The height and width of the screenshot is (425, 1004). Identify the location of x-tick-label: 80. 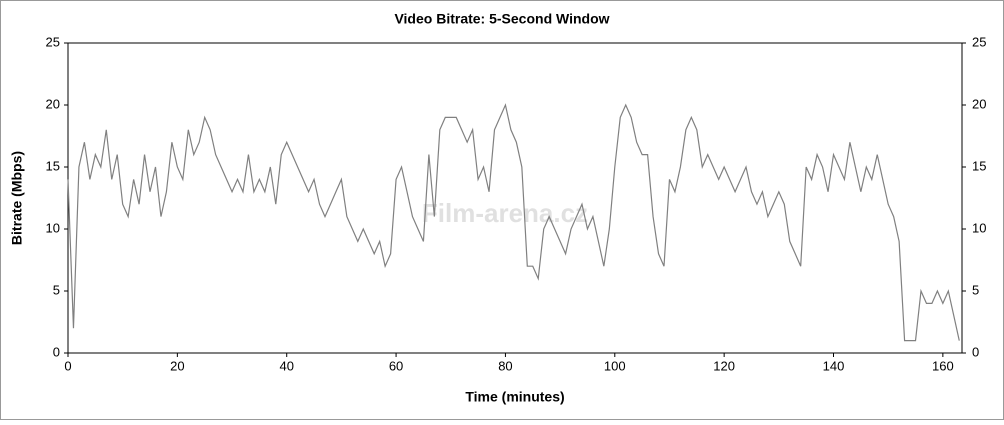
(505, 365).